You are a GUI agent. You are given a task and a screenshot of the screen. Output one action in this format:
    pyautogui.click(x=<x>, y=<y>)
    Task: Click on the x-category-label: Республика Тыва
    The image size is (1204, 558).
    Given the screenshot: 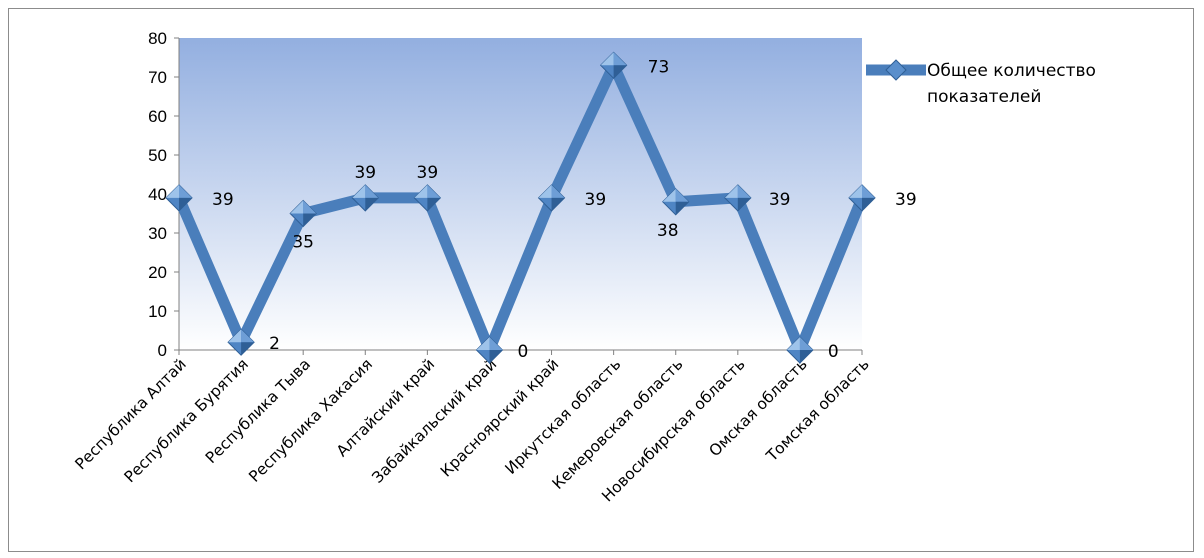 What is the action you would take?
    pyautogui.click(x=258, y=411)
    